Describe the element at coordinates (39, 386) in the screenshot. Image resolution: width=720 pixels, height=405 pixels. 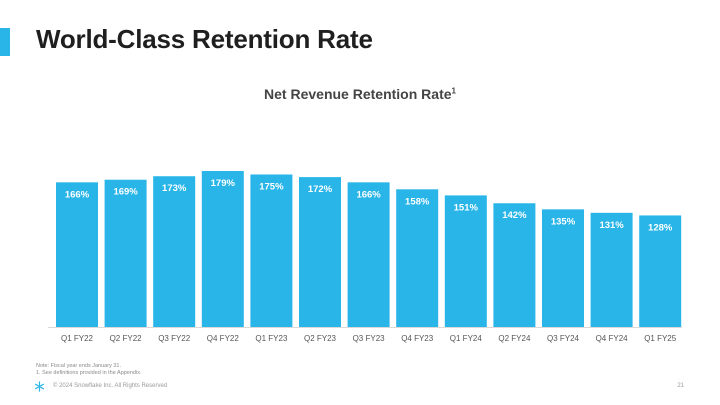
I see `snowflake-icon` at that location.